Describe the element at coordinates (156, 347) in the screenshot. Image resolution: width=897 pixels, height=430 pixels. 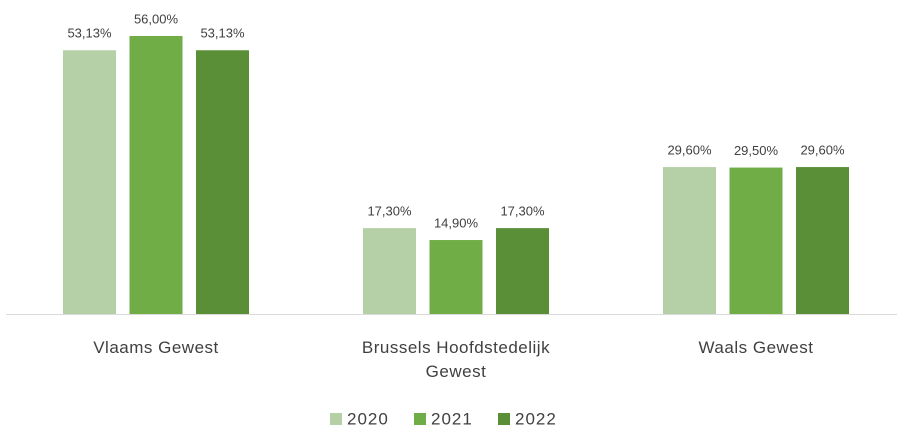
I see `x-tick-label: Vlaams Gewest` at that location.